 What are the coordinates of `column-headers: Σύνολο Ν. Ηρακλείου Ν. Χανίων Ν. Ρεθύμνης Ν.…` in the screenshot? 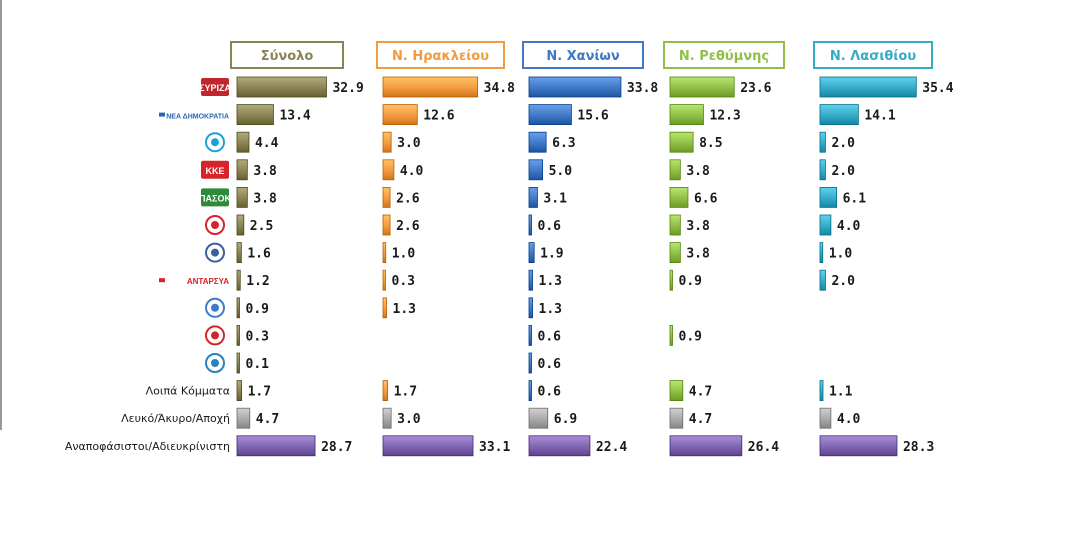 It's located at (581, 55).